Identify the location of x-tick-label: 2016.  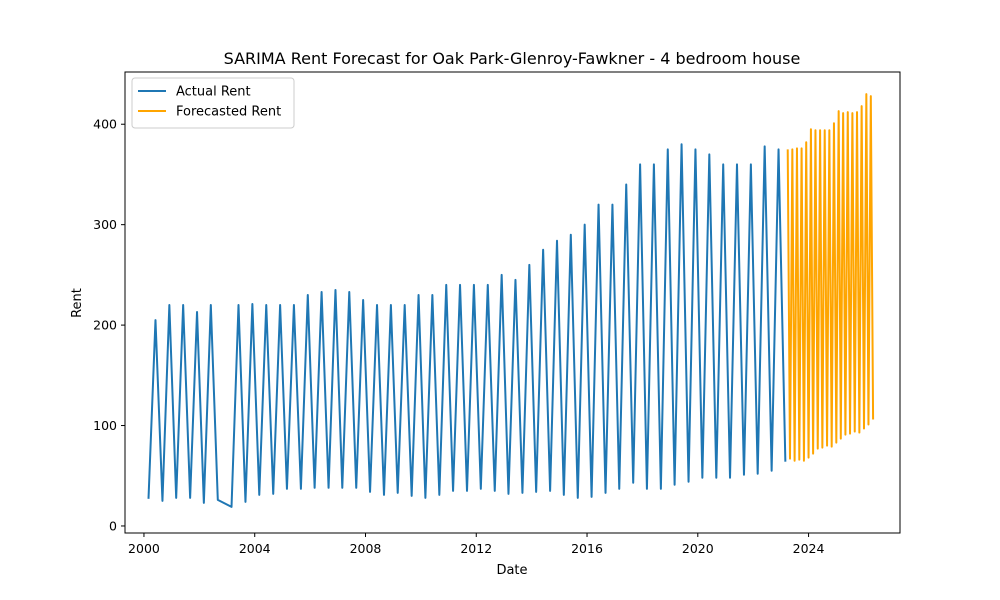
(587, 548).